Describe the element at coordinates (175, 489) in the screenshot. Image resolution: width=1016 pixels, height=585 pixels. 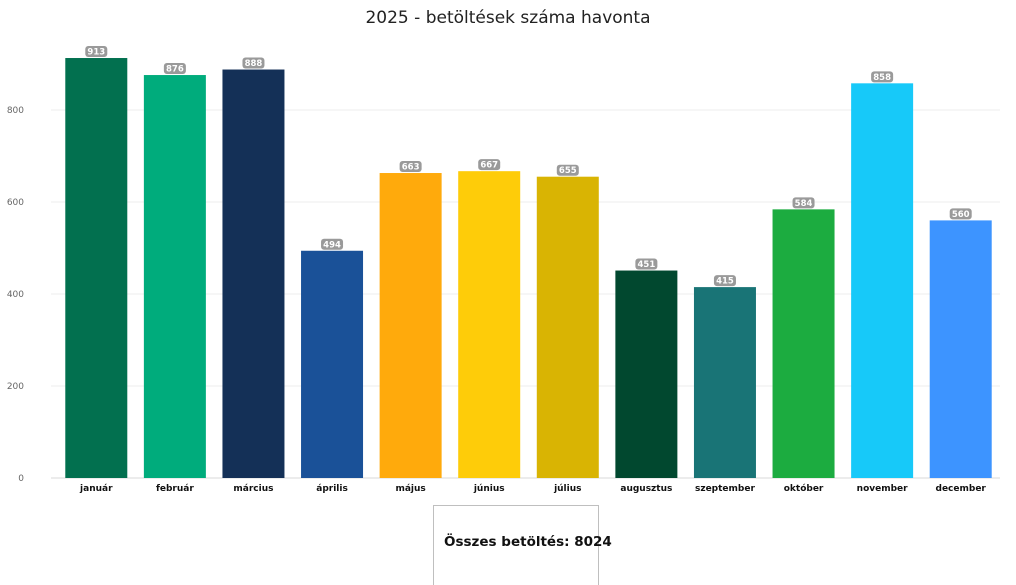
I see `x-category-label: február` at that location.